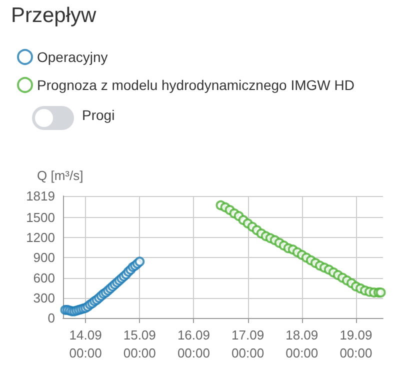  What do you see at coordinates (40, 217) in the screenshot?
I see `y-tick-label: 1500` at bounding box center [40, 217].